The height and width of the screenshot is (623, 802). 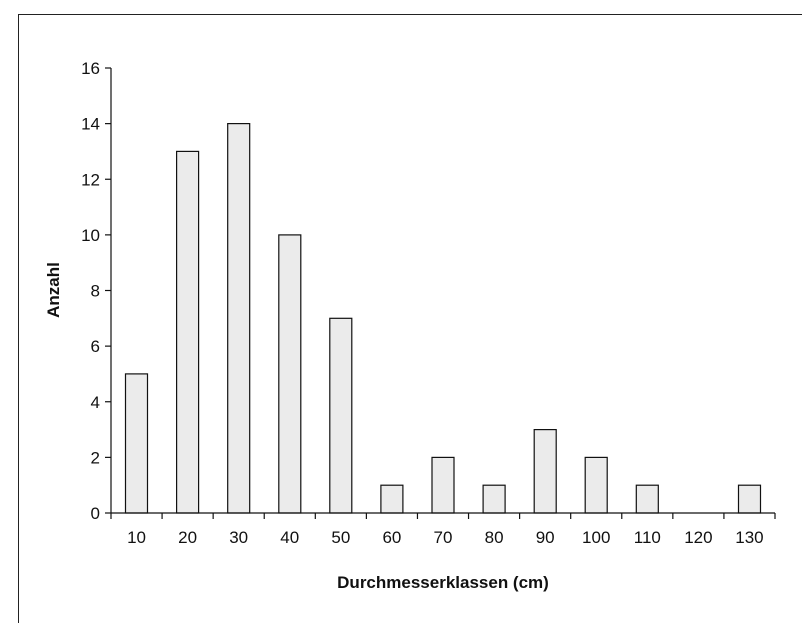 What do you see at coordinates (494, 537) in the screenshot?
I see `x-tick-label: 80` at bounding box center [494, 537].